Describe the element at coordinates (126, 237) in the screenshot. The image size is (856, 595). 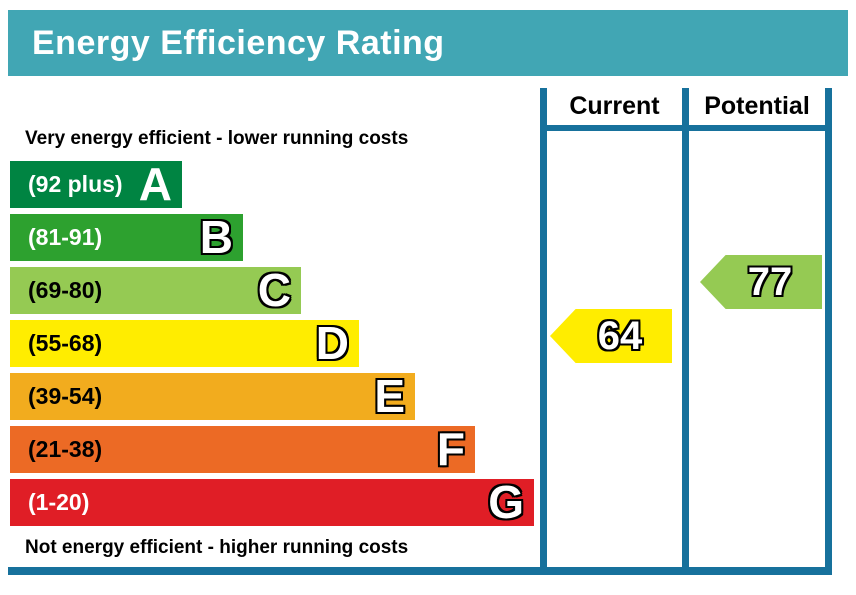
I see `band-b: (81-91) B` at that location.